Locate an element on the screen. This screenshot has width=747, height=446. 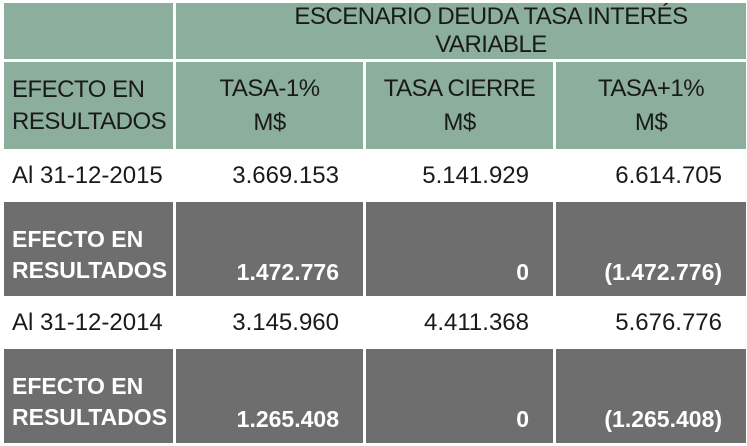
value-cell: 4.411.368 is located at coordinates (460, 323).